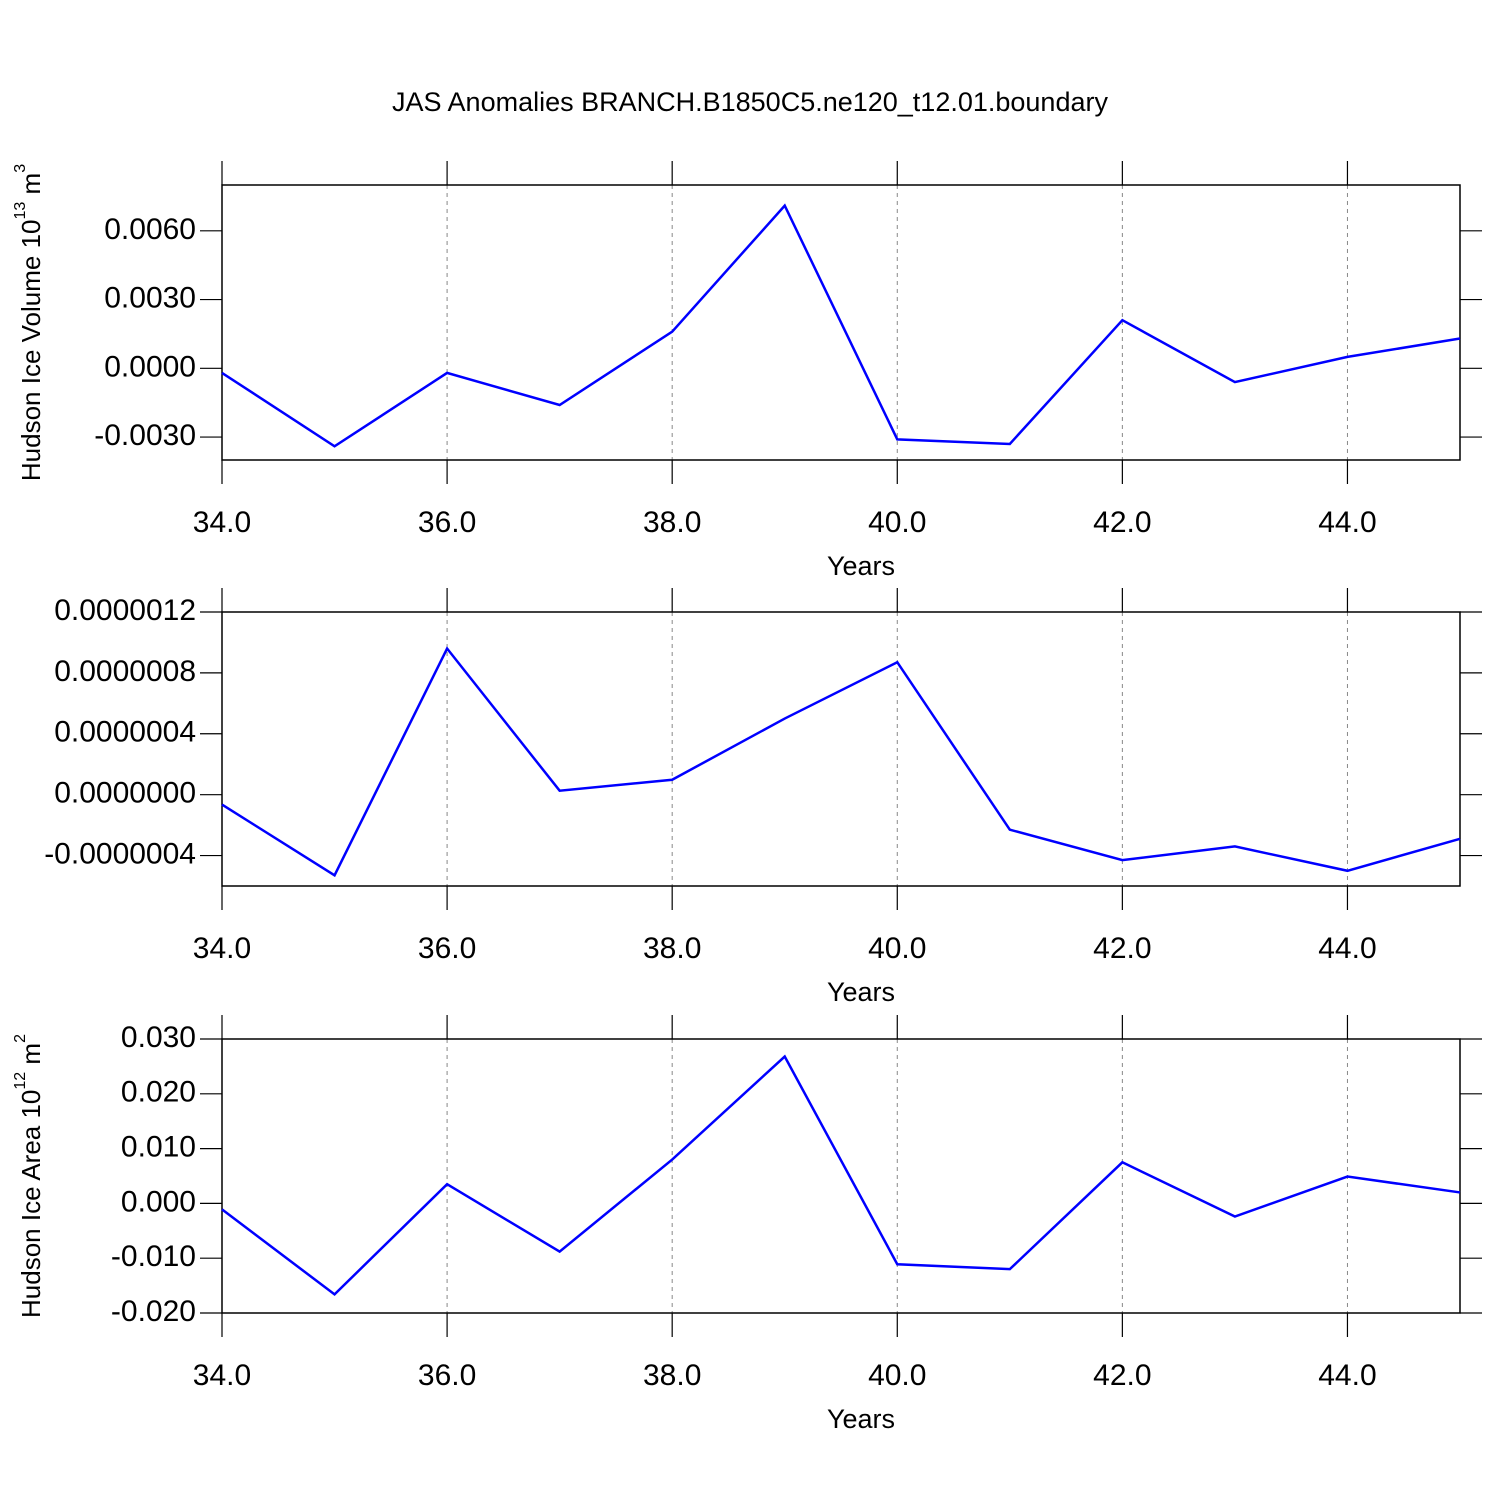  What do you see at coordinates (158, 1037) in the screenshot?
I see `y-tick-label: 0.030` at bounding box center [158, 1037].